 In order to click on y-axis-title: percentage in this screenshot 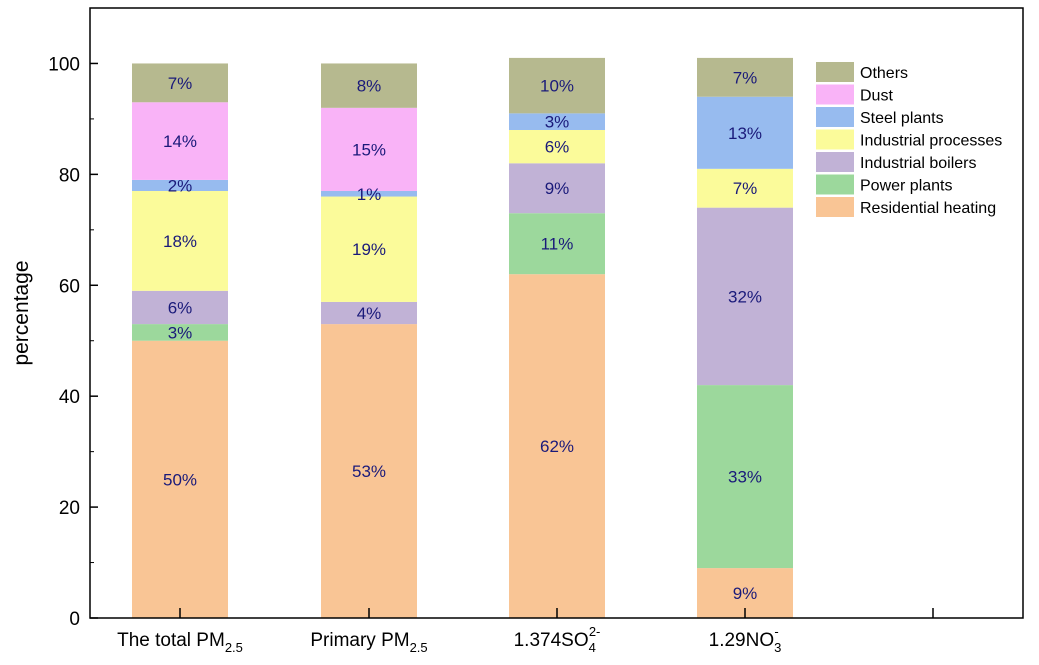, I will do `click(21, 312)`.